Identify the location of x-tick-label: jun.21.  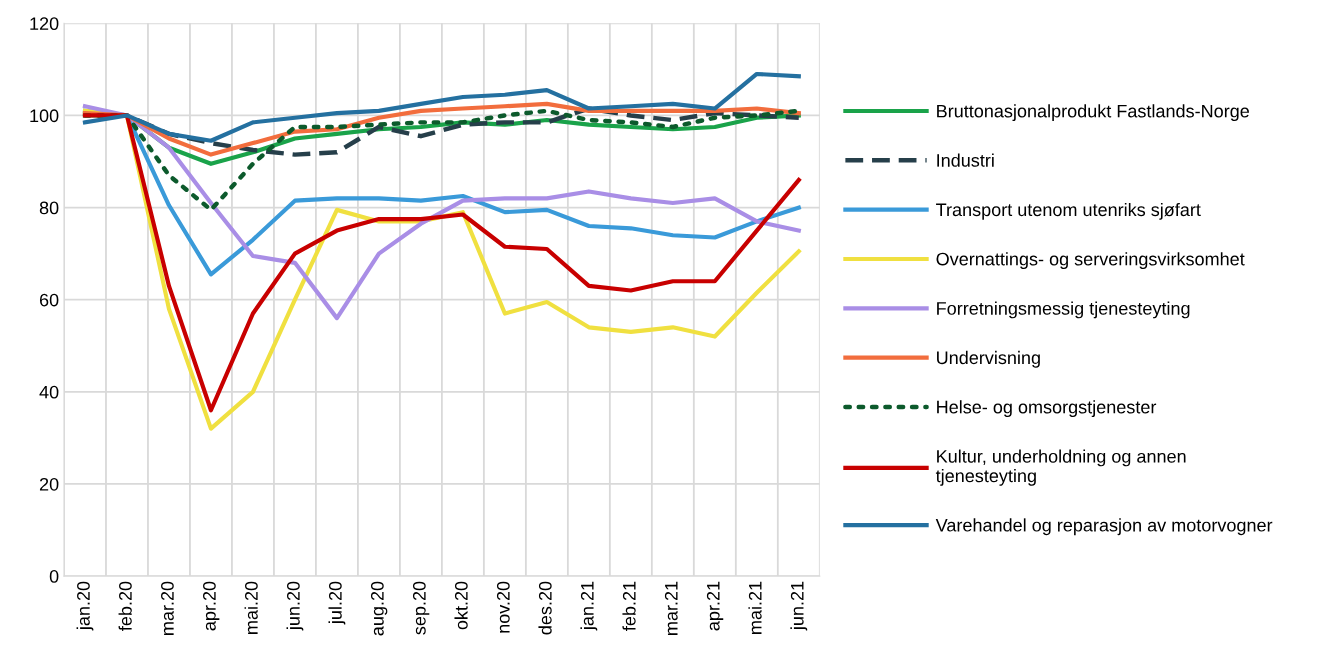
(799, 606).